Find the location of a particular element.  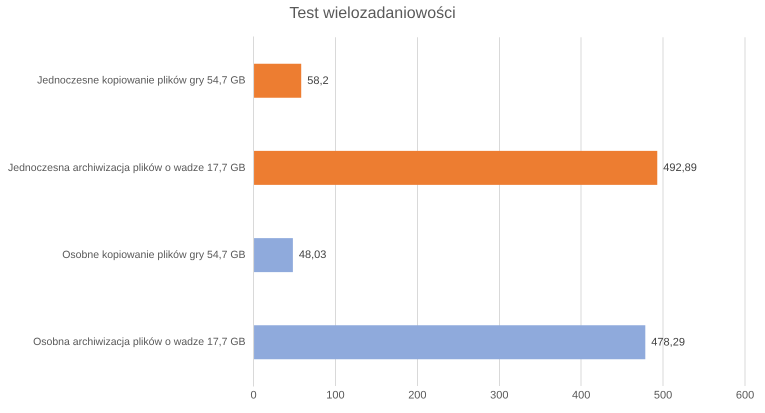

x-tick-label: 100 is located at coordinates (335, 395).